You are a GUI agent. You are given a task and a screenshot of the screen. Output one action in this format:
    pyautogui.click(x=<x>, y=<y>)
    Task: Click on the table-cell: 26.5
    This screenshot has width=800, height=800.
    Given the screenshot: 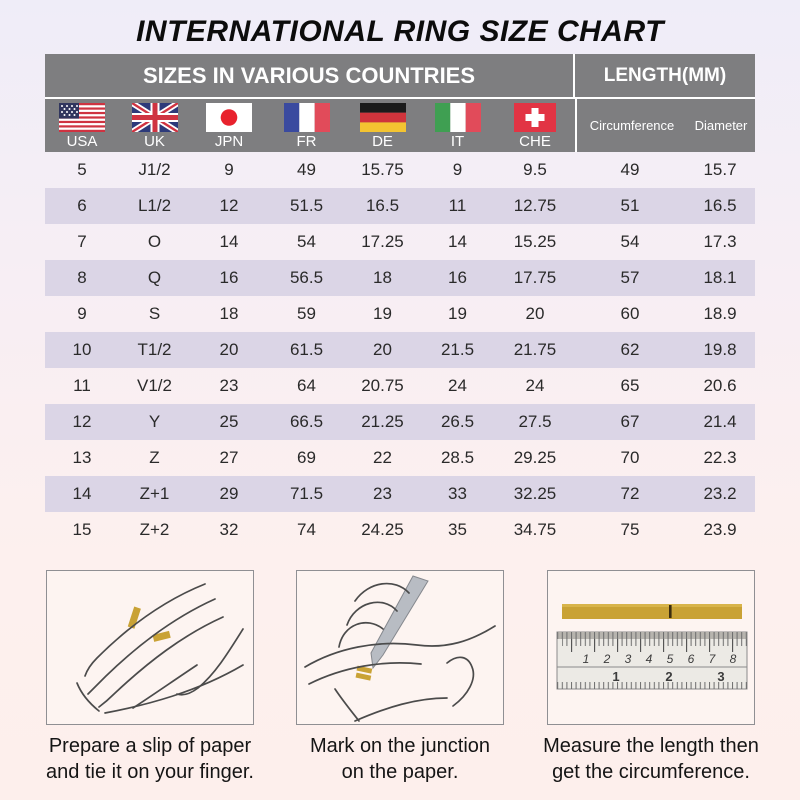 What is the action you would take?
    pyautogui.click(x=457, y=421)
    